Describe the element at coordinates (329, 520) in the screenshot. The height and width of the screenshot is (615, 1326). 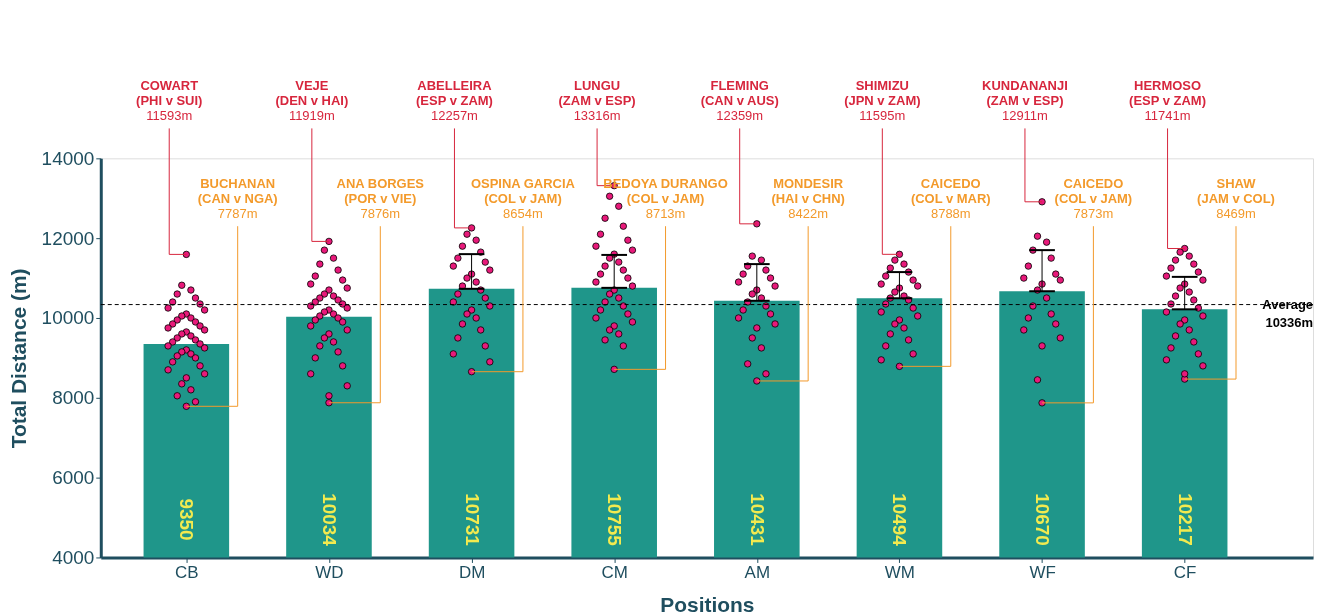
I see `data-label: 10034` at that location.